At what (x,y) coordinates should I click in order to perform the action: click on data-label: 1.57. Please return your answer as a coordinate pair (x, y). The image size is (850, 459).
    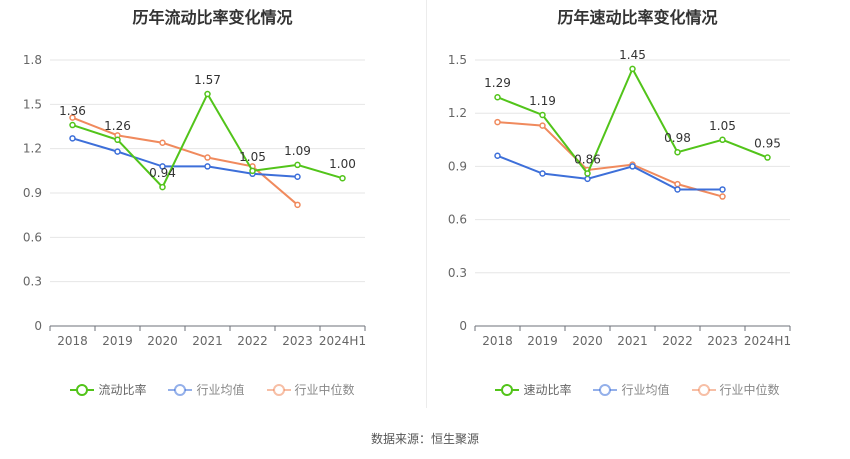
    Looking at the image, I should click on (207, 80).